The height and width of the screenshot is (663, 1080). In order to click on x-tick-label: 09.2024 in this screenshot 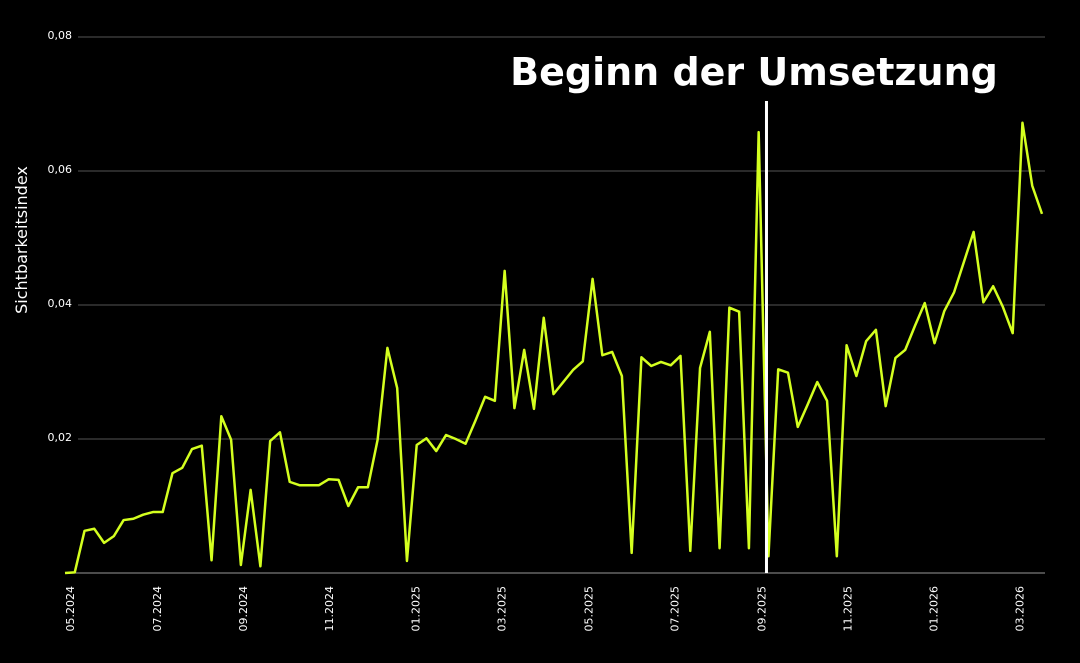, I will do `click(243, 609)`.